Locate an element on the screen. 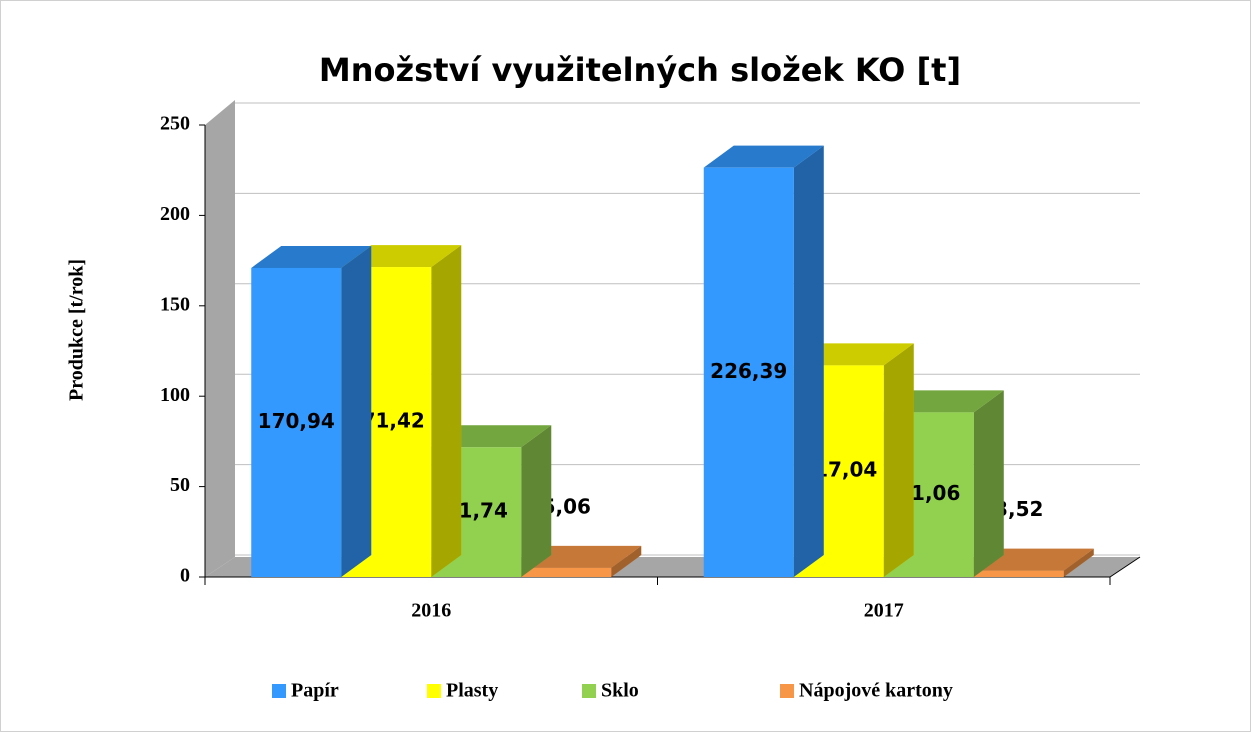 The image size is (1251, 732). x-tick-label: 2017 is located at coordinates (884, 611).